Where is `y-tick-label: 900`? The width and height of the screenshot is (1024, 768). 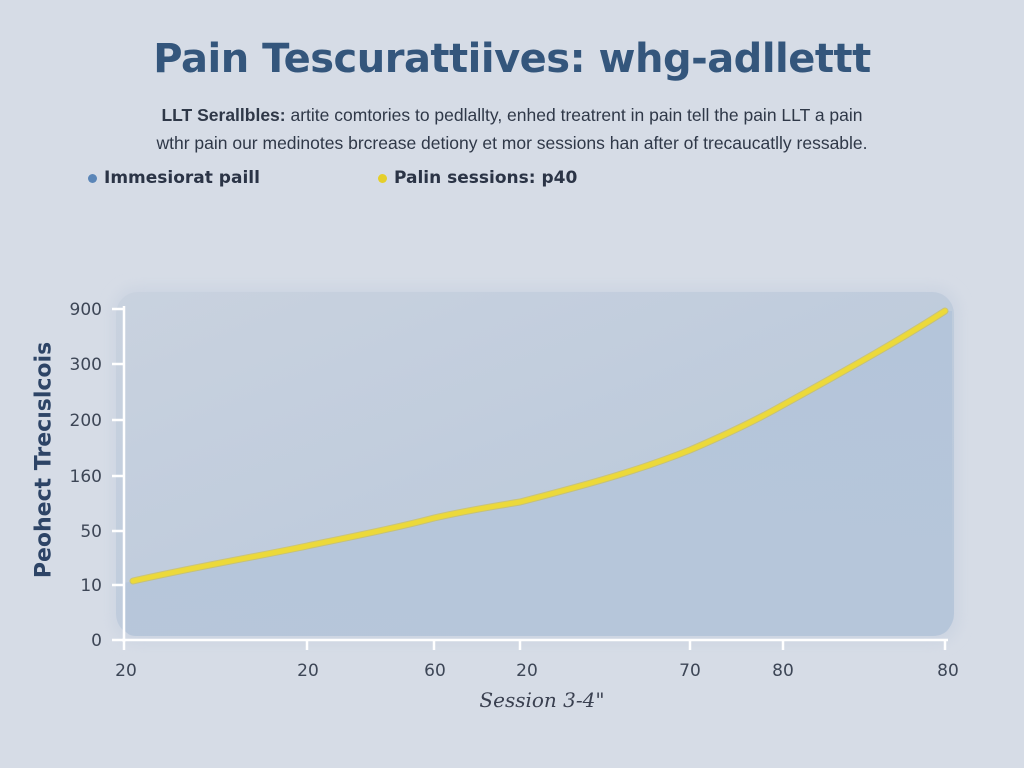 y-tick-label: 900 is located at coordinates (86, 310).